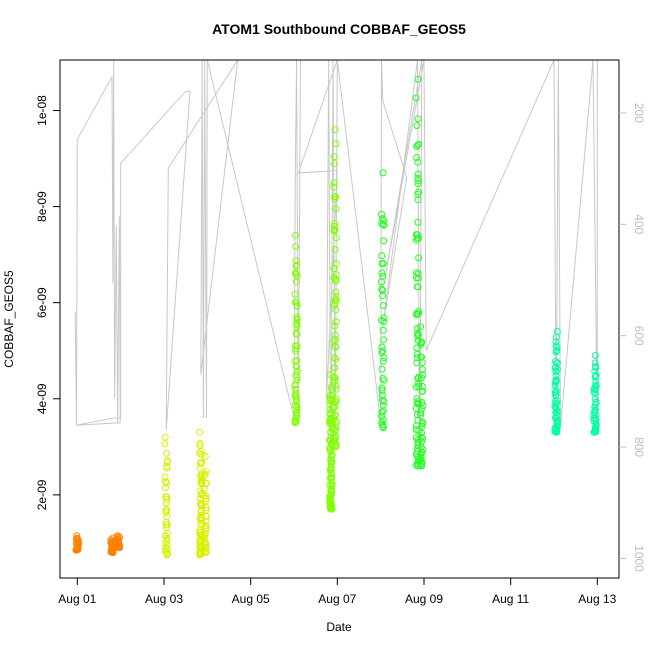 Image resolution: width=650 pixels, height=650 pixels. Describe the element at coordinates (337, 599) in the screenshot. I see `x-tick-label: Aug 07` at that location.